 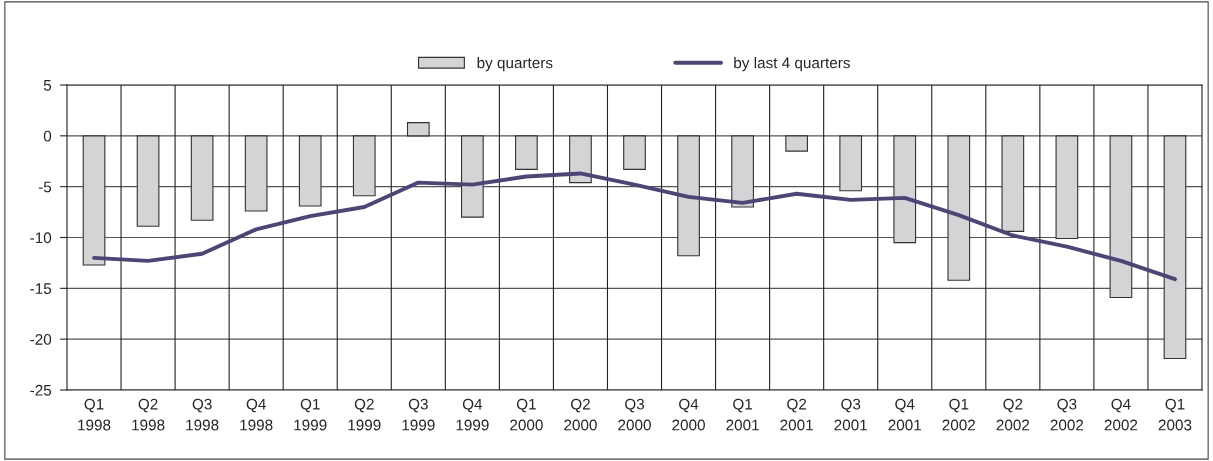 I want to click on x-tick-label: Q4 1998, so click(x=256, y=414).